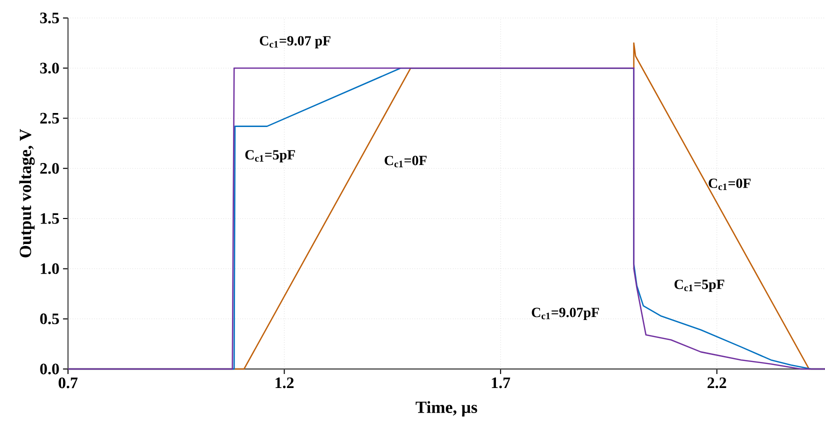  Describe the element at coordinates (68, 382) in the screenshot. I see `x-tick-label: 0.7` at that location.